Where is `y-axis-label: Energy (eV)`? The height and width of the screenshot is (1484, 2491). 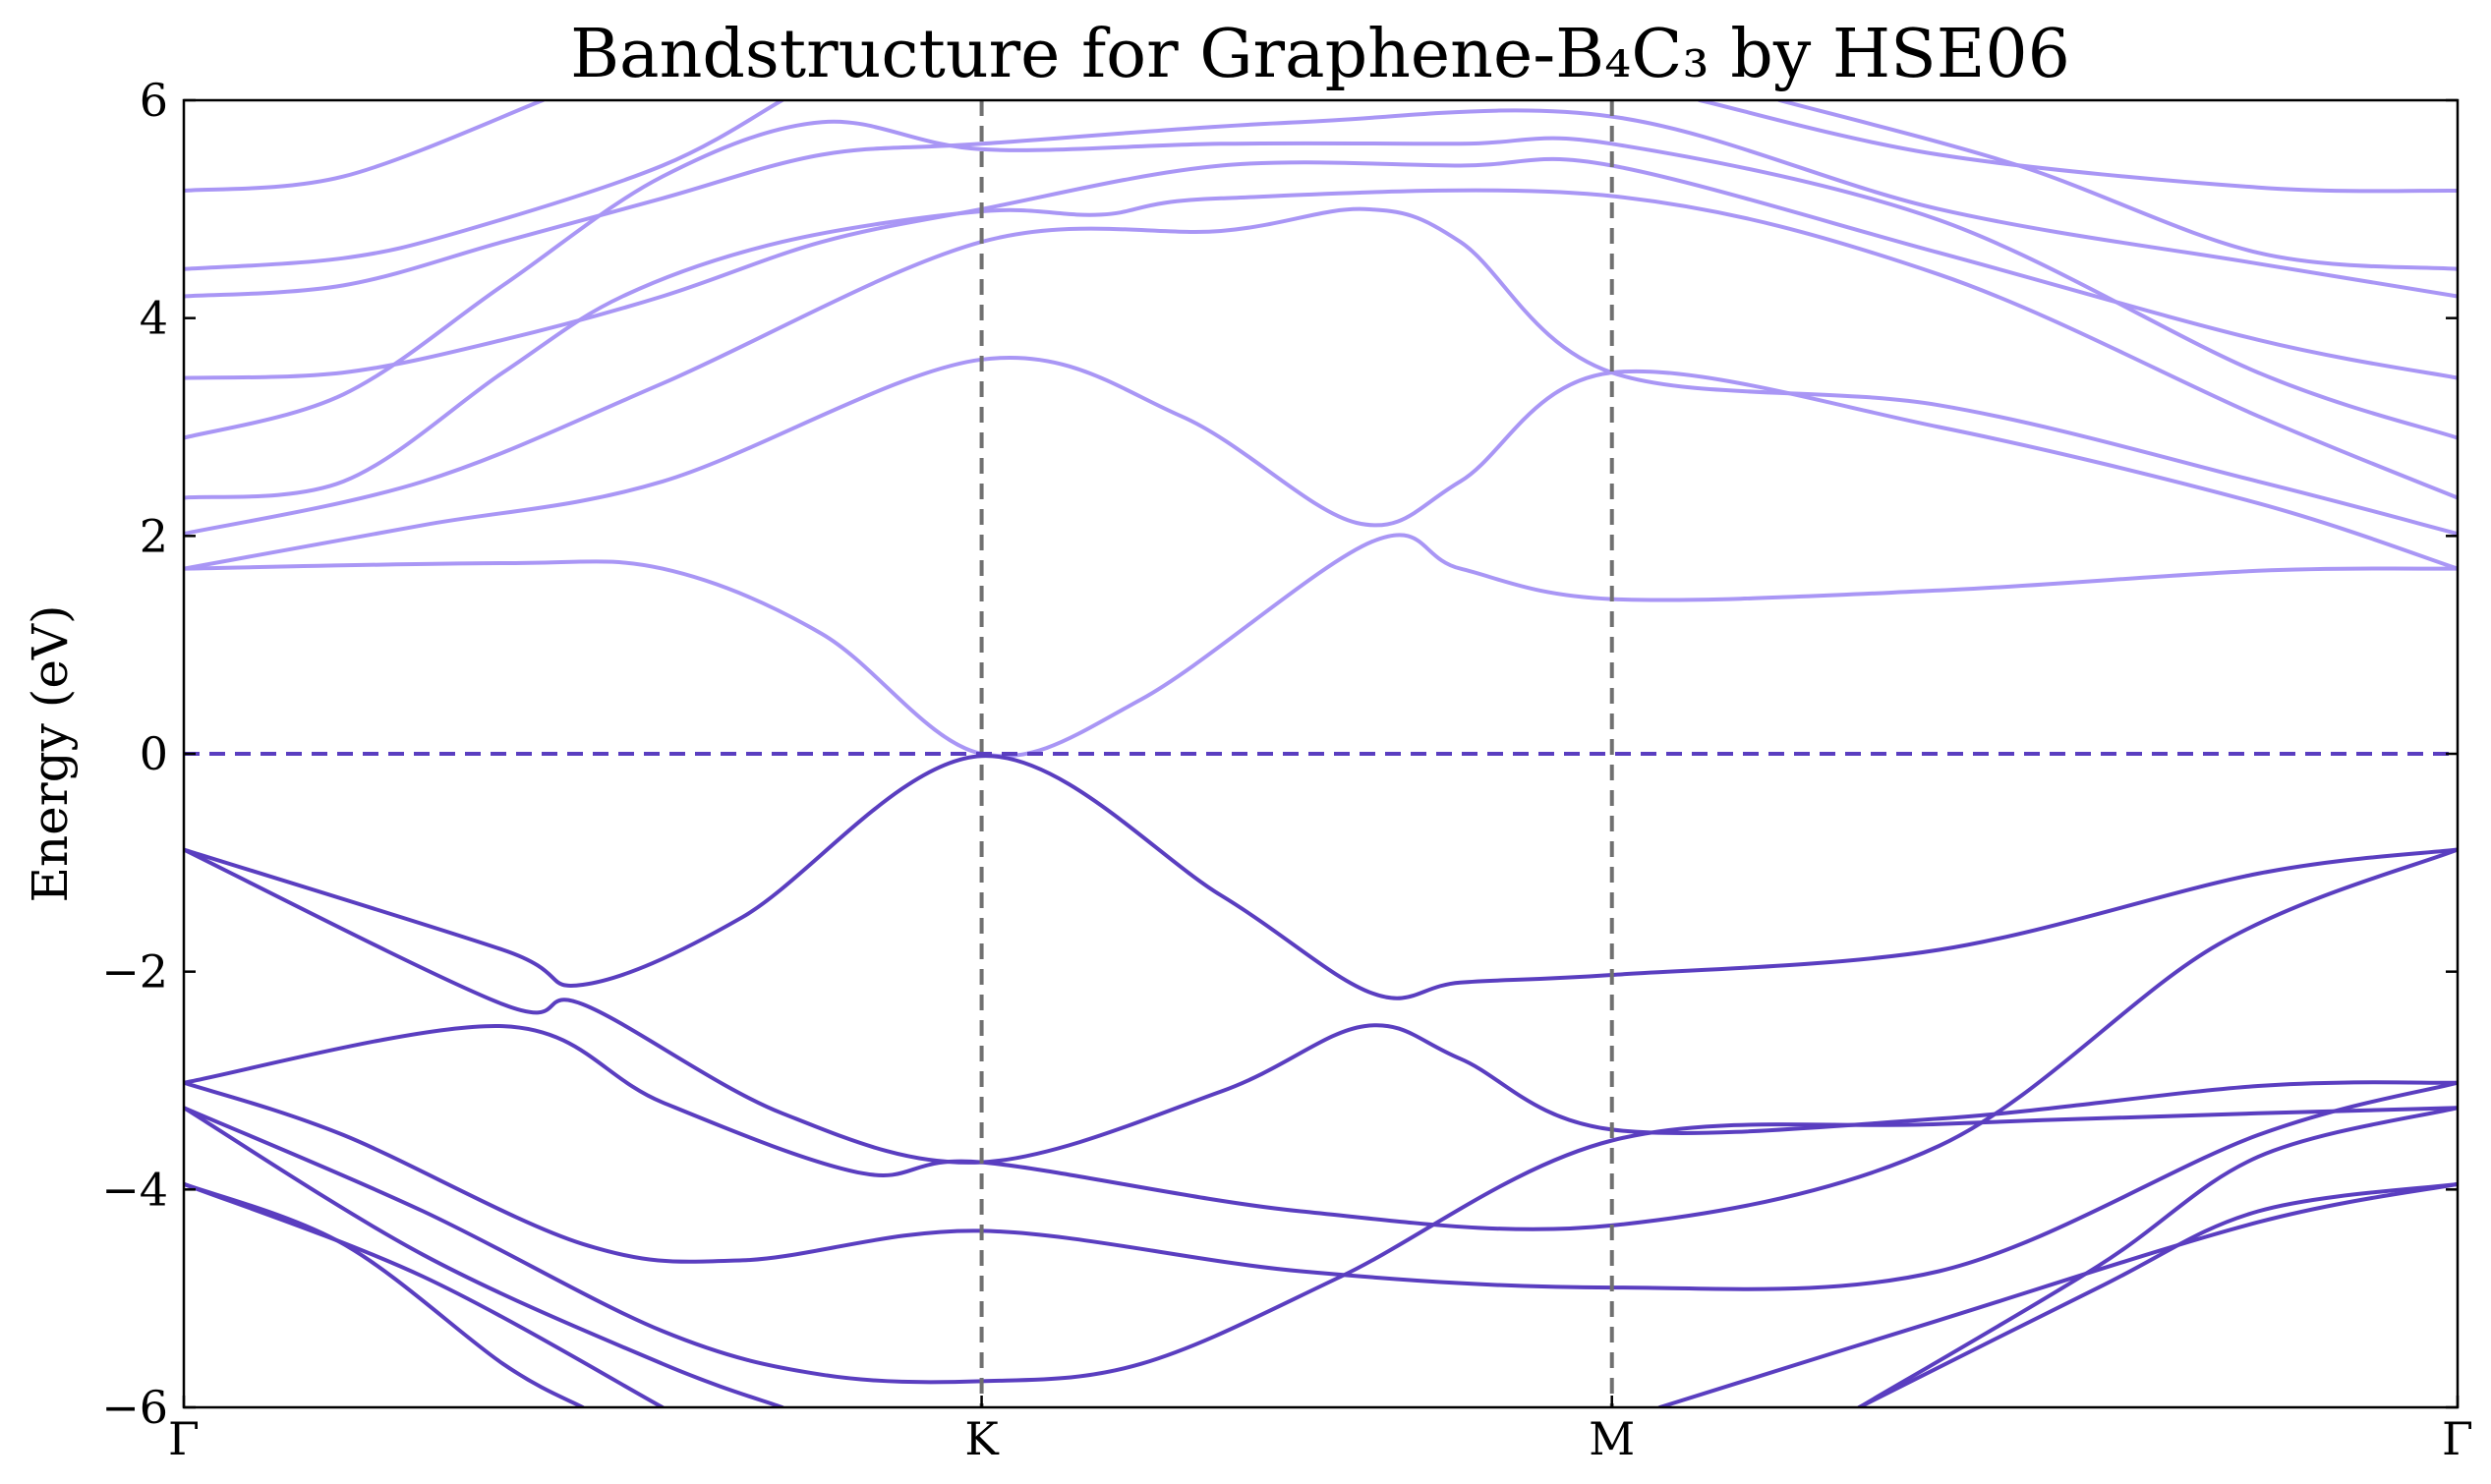 y-axis-label: Energy (eV) is located at coordinates (50, 753).